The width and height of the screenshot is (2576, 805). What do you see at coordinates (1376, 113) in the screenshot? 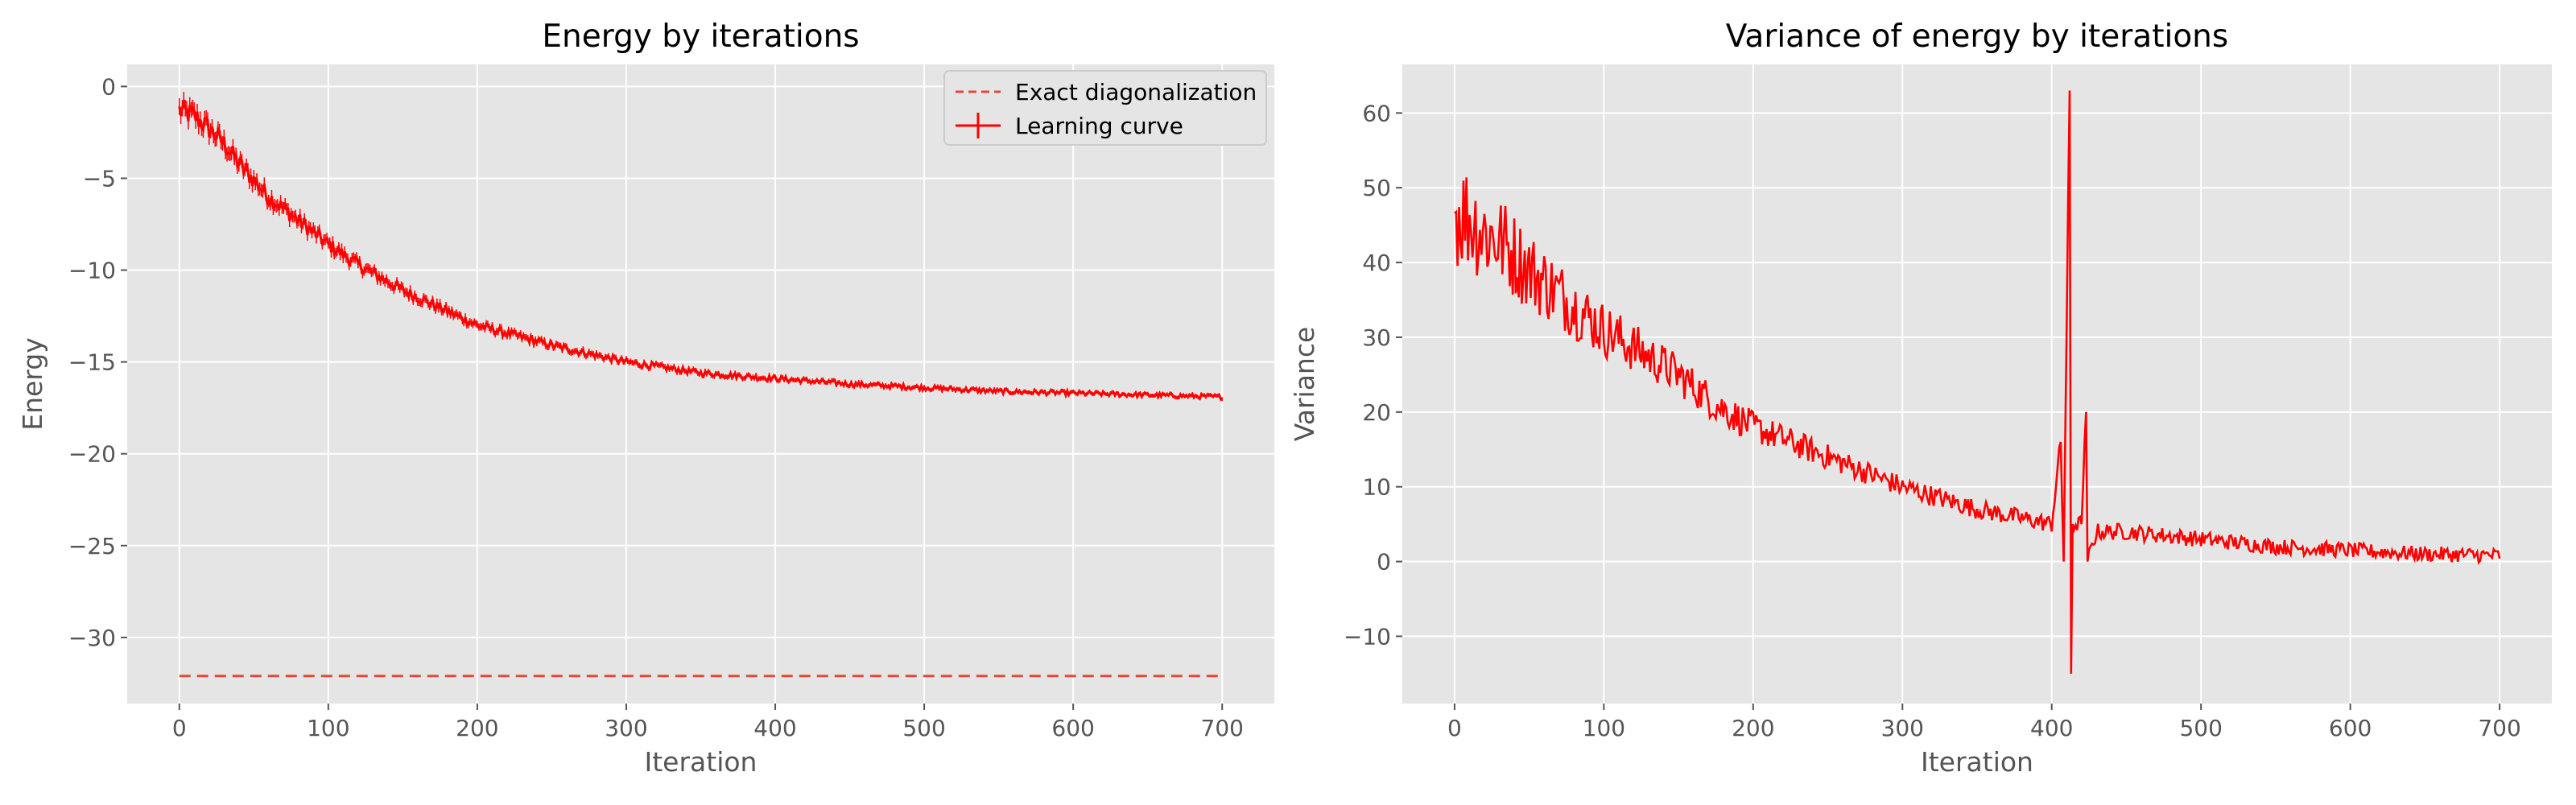
I see `y-tick-label: 60` at bounding box center [1376, 113].